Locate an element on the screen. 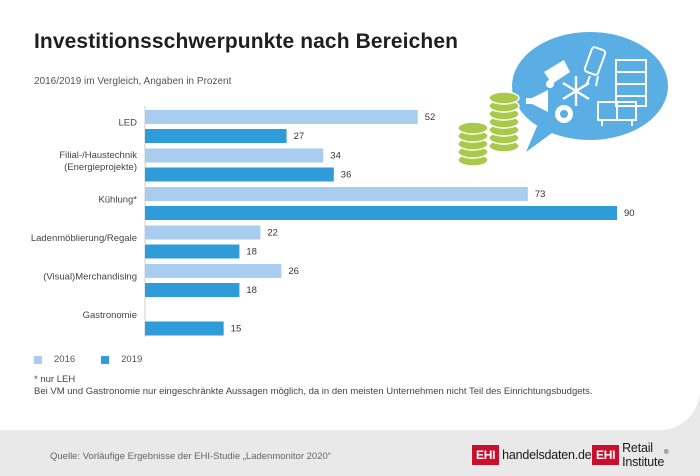 This screenshot has height=476, width=700. legend-label-2016: 2016 is located at coordinates (65, 359).